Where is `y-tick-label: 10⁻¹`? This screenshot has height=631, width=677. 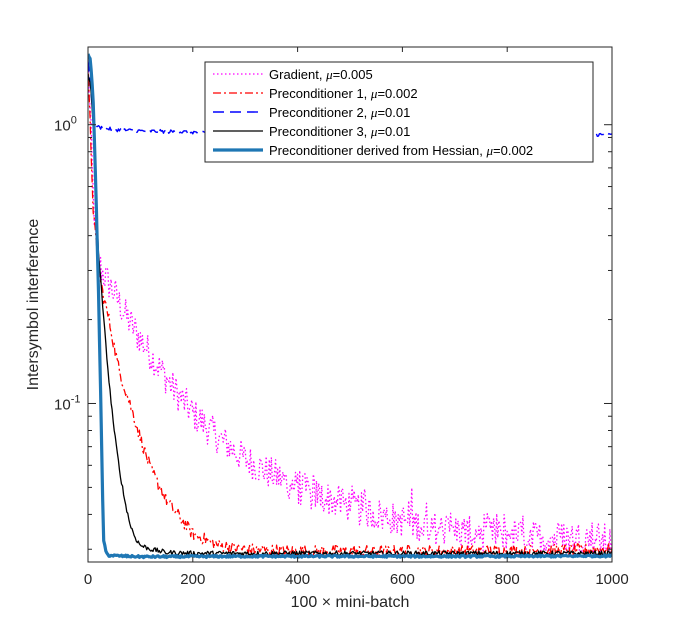 y-tick-label: 10⁻¹ is located at coordinates (67, 403).